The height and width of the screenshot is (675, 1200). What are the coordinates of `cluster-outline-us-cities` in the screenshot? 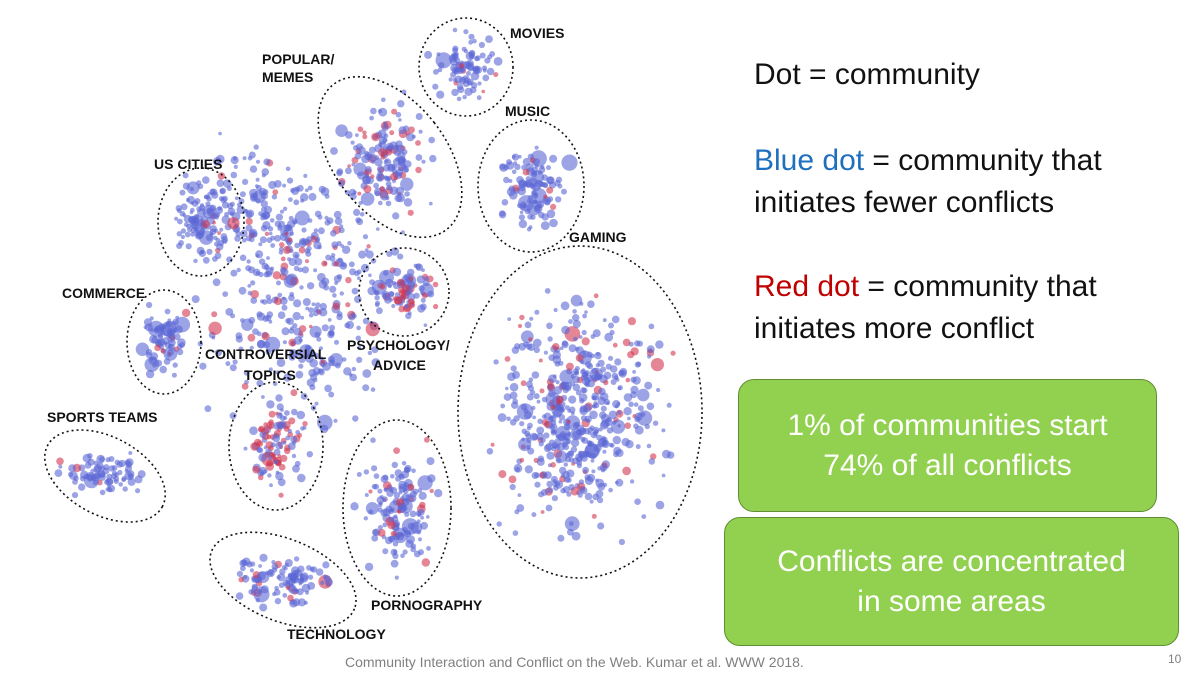 It's located at (201, 222).